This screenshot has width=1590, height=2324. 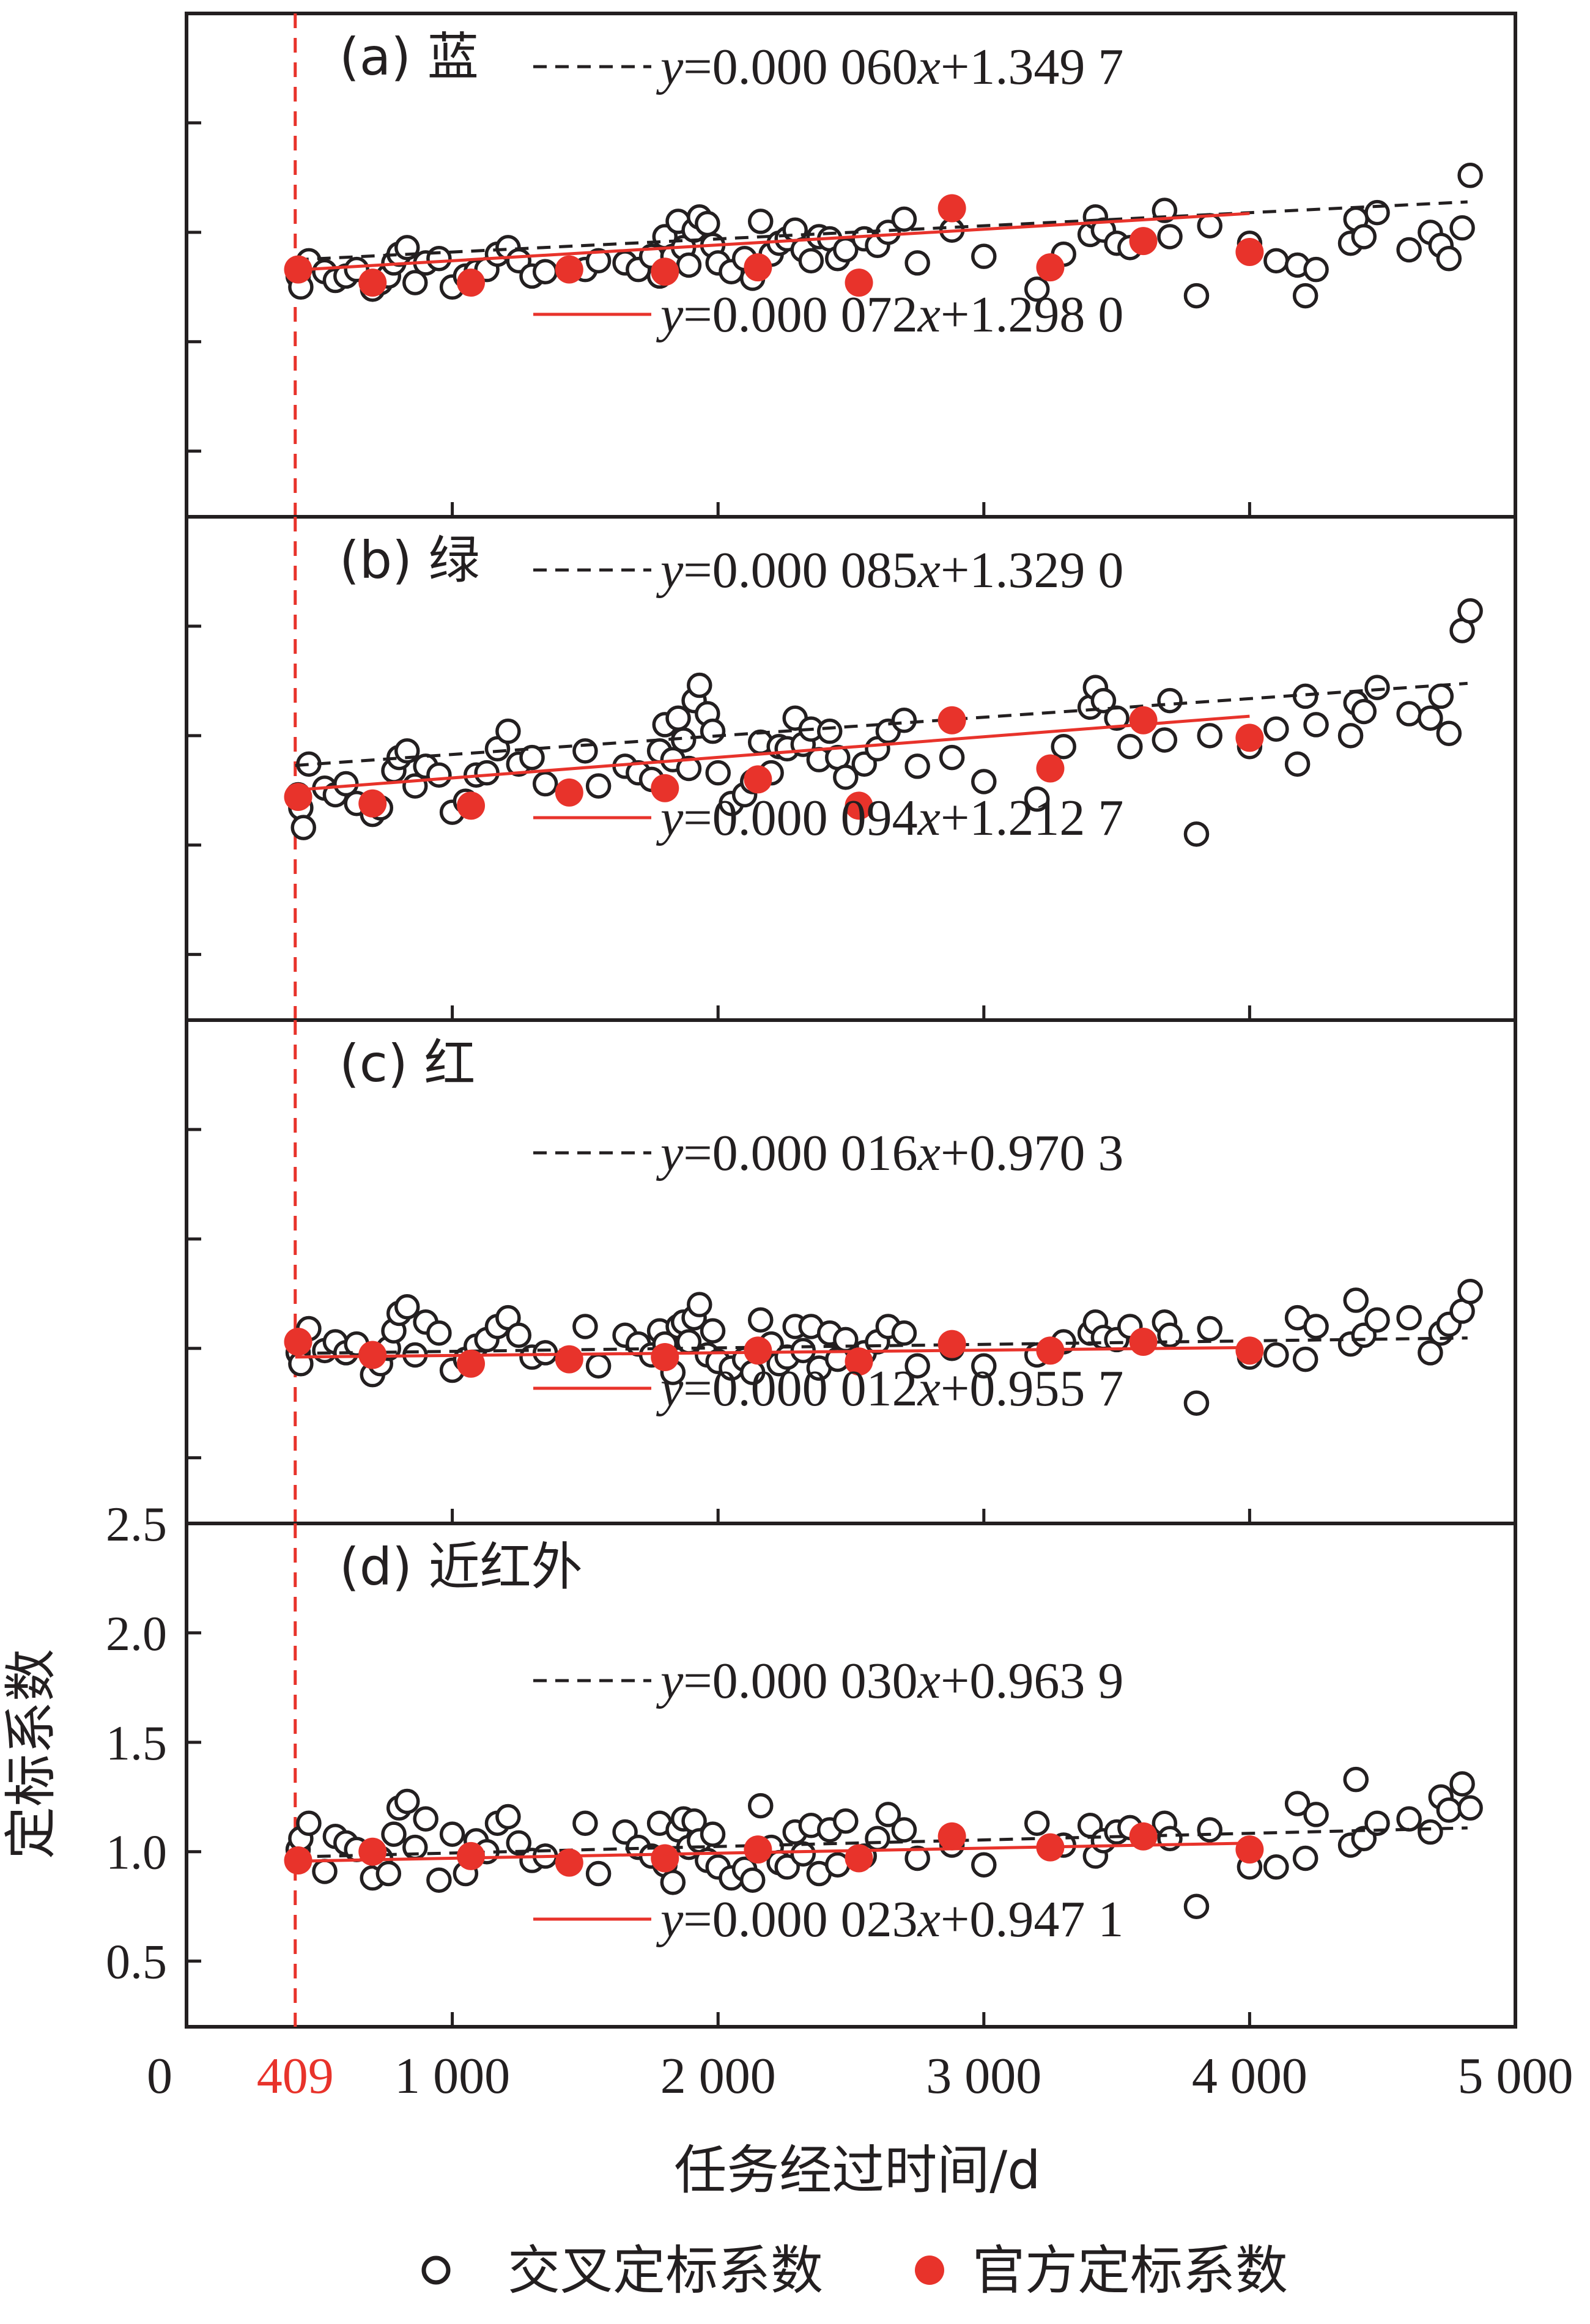 I want to click on equation-constant: +0.955 7, so click(x=1032, y=1388).